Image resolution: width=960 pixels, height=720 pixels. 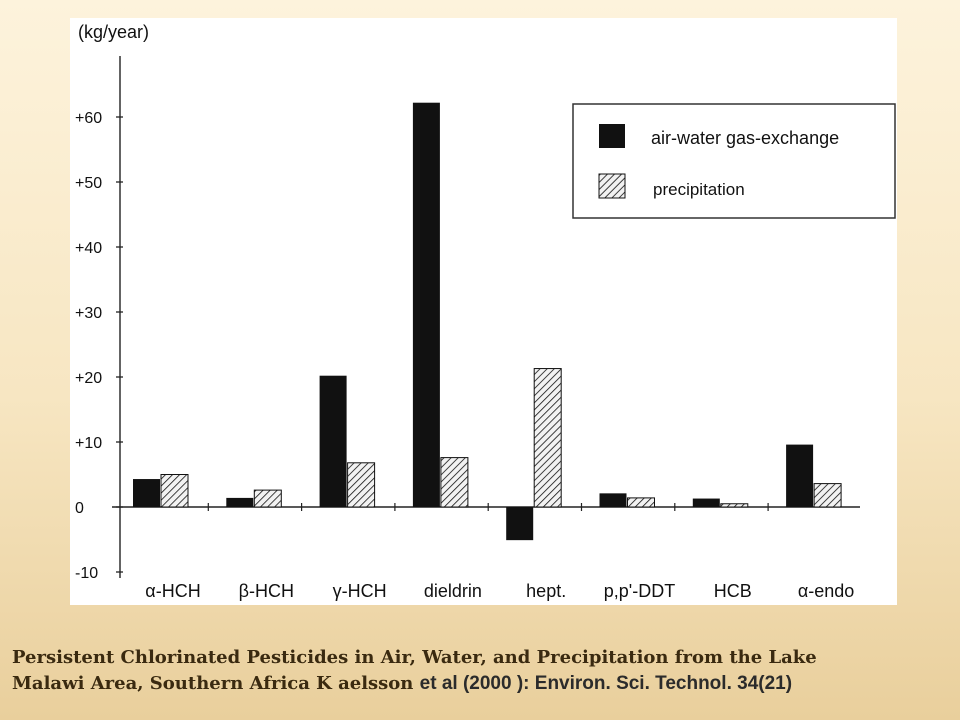 I want to click on legend-swatch-precipitation, so click(x=612, y=186).